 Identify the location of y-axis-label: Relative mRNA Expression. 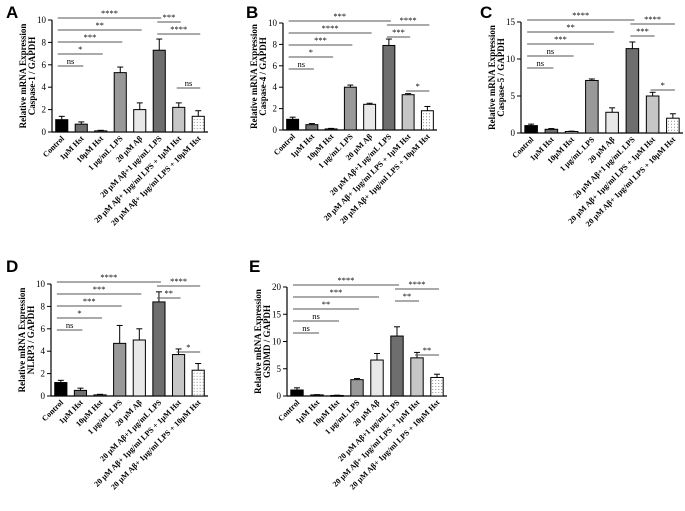
(258, 341).